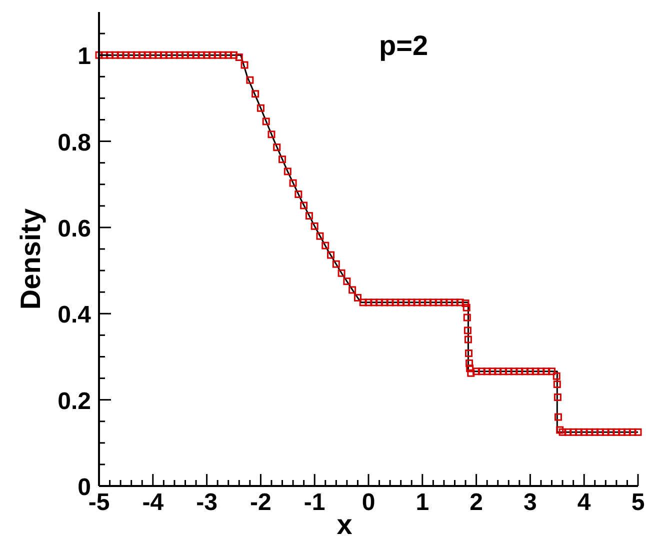 Image resolution: width=646 pixels, height=536 pixels. I want to click on y-tick-label: 1, so click(84, 56).